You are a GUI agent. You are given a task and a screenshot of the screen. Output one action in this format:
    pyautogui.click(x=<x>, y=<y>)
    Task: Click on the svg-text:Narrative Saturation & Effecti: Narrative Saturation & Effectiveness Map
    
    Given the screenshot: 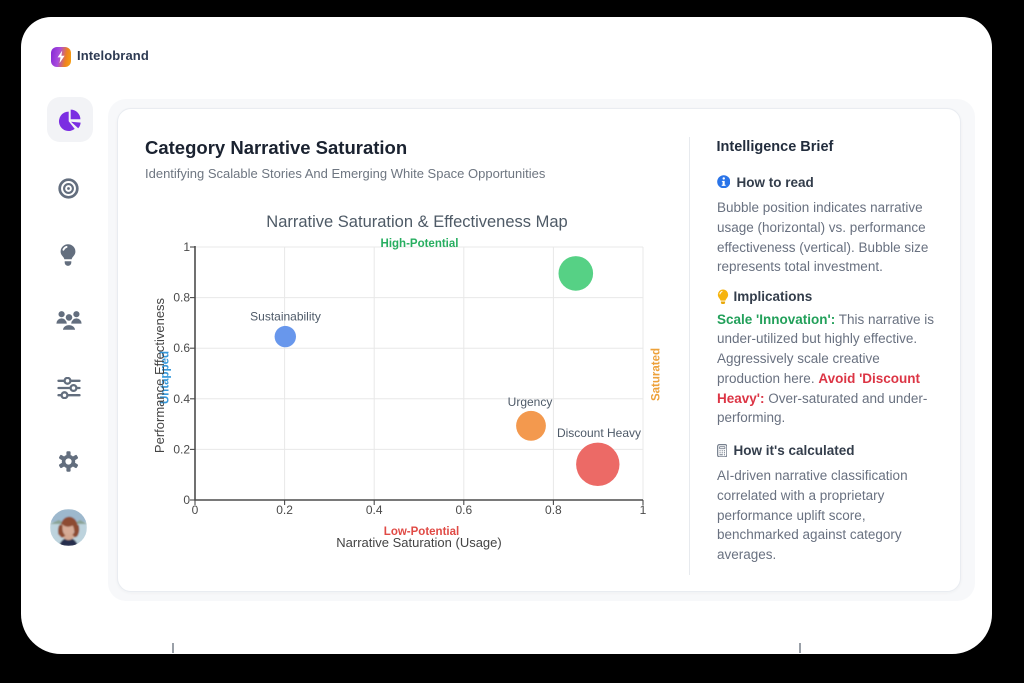 What is the action you would take?
    pyautogui.click(x=416, y=222)
    